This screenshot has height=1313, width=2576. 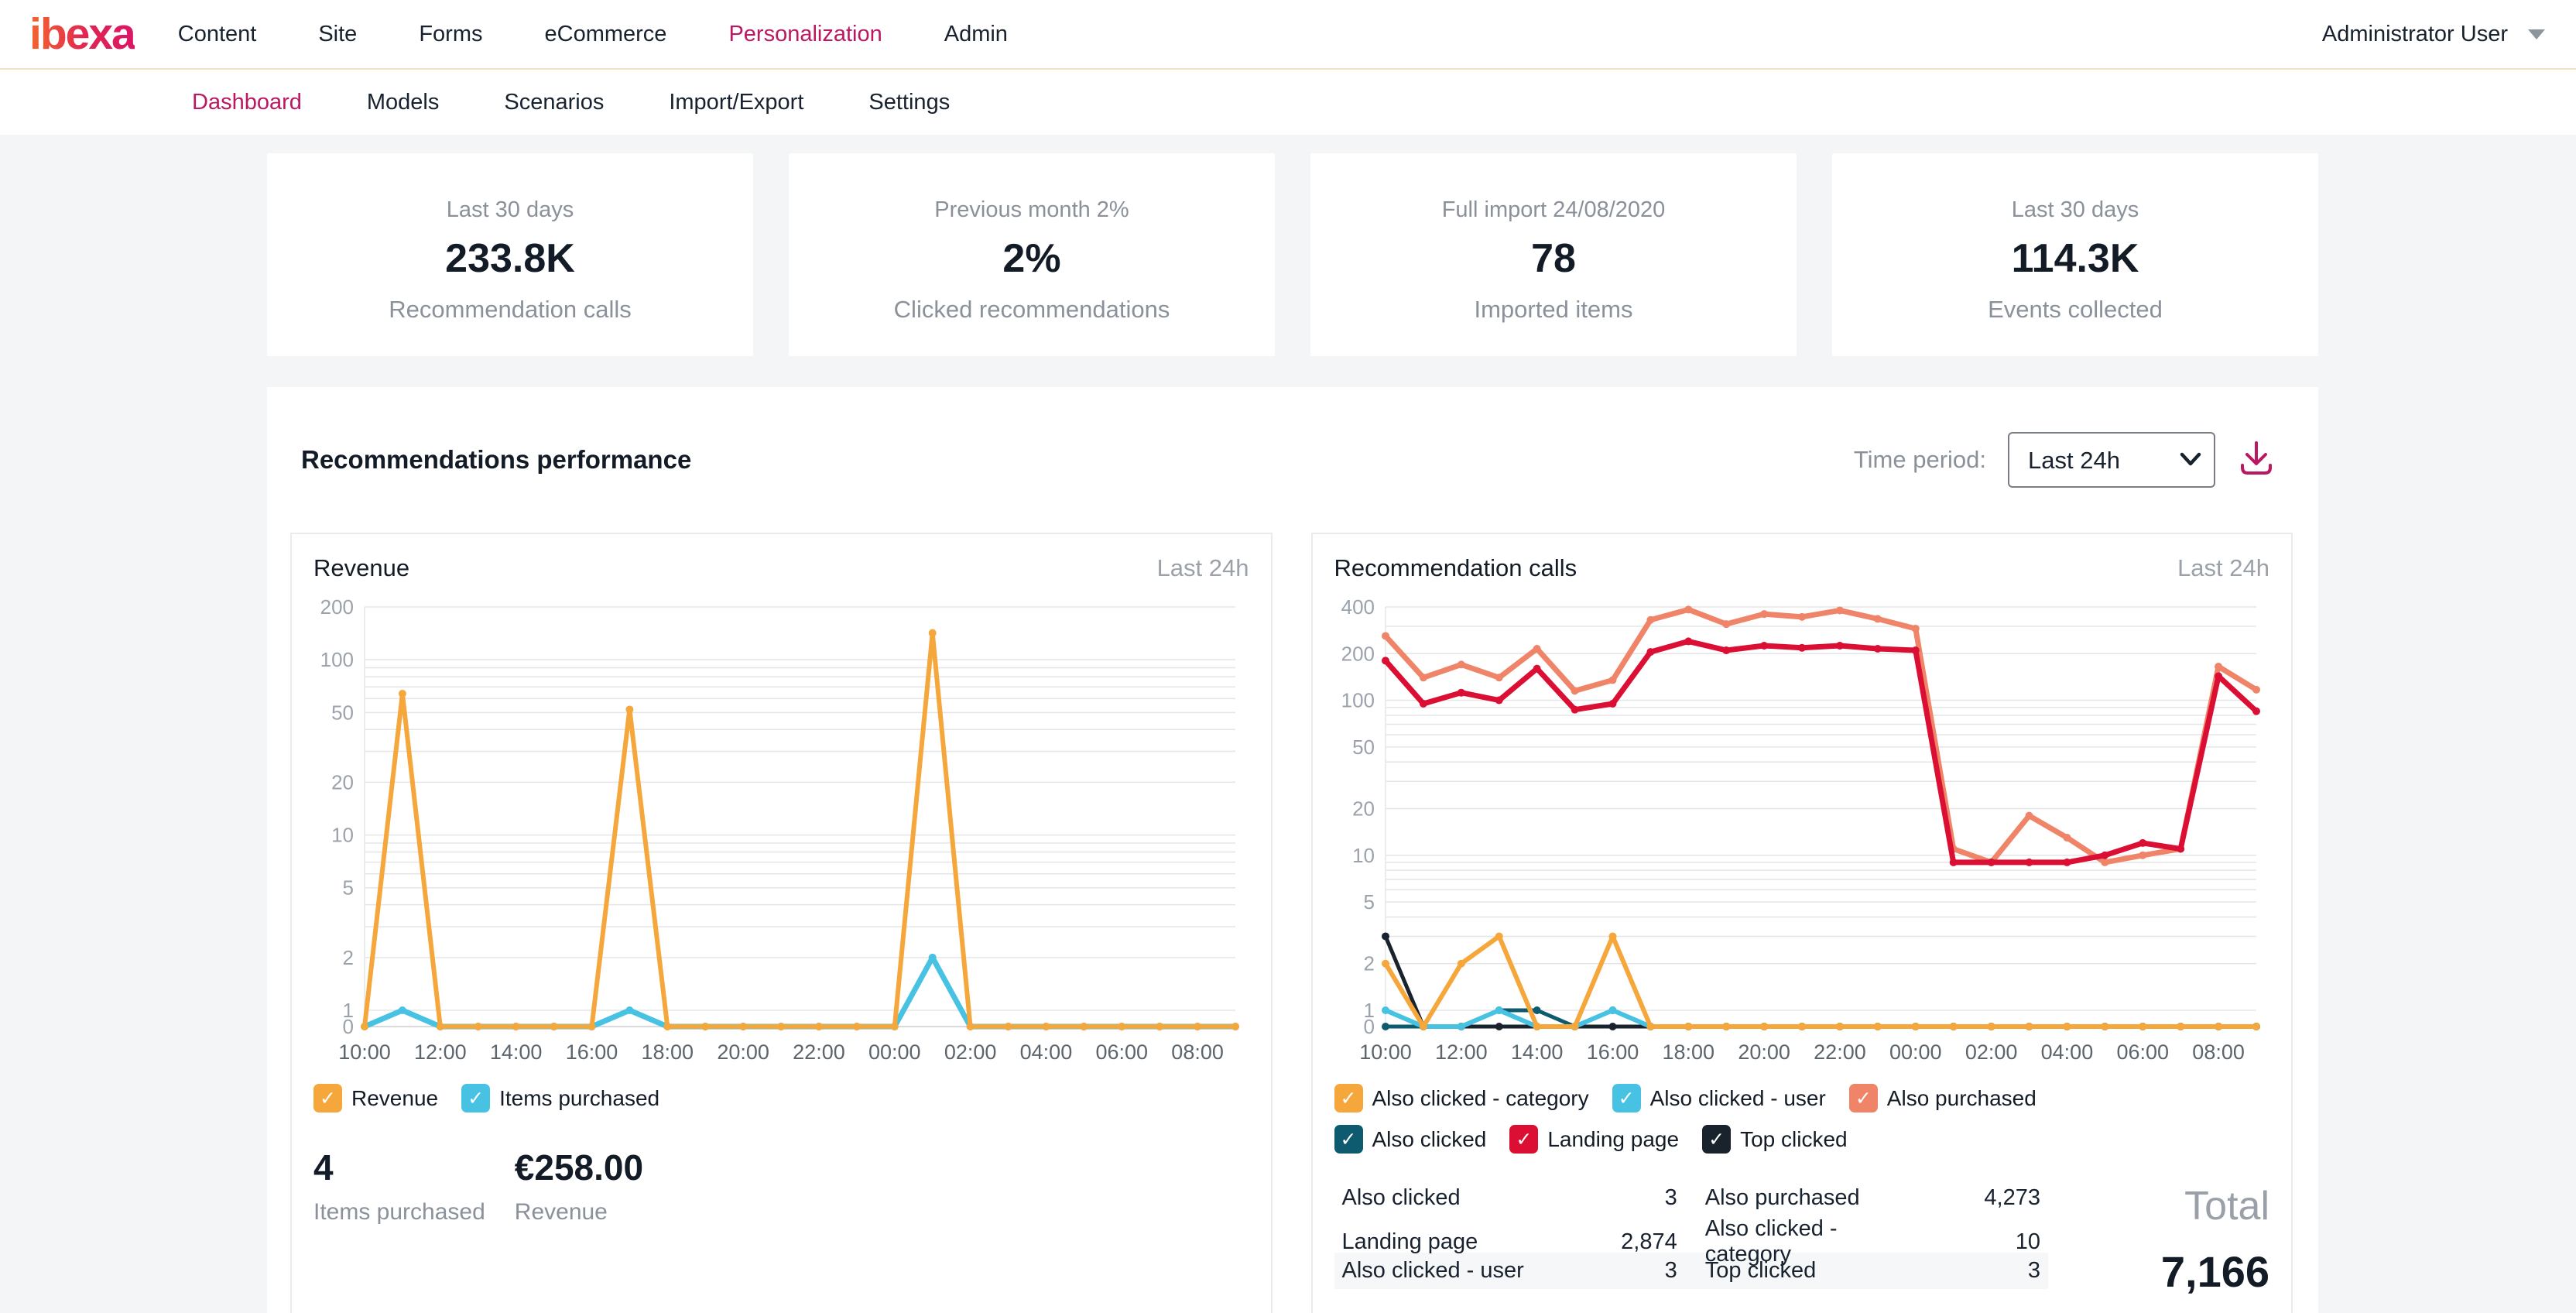 What do you see at coordinates (805, 33) in the screenshot?
I see `top-nav-item-personalization: Personalization` at bounding box center [805, 33].